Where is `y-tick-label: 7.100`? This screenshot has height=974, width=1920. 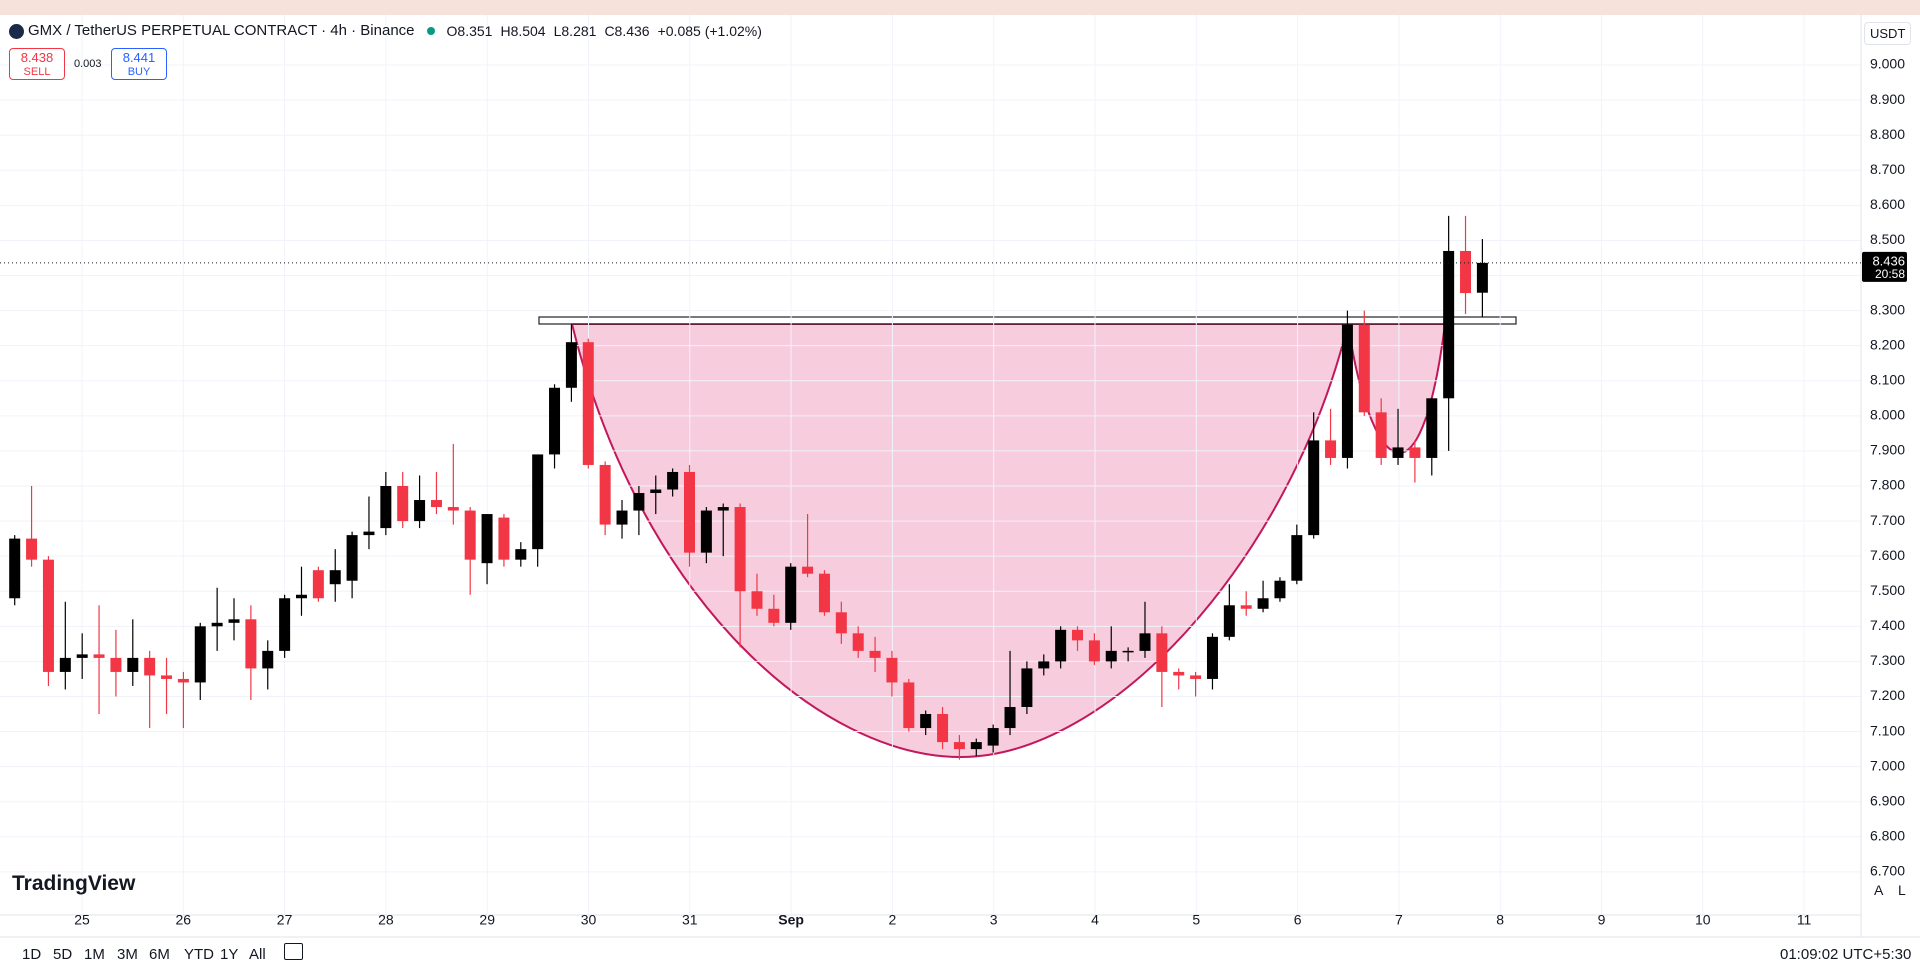 y-tick-label: 7.100 is located at coordinates (1887, 730).